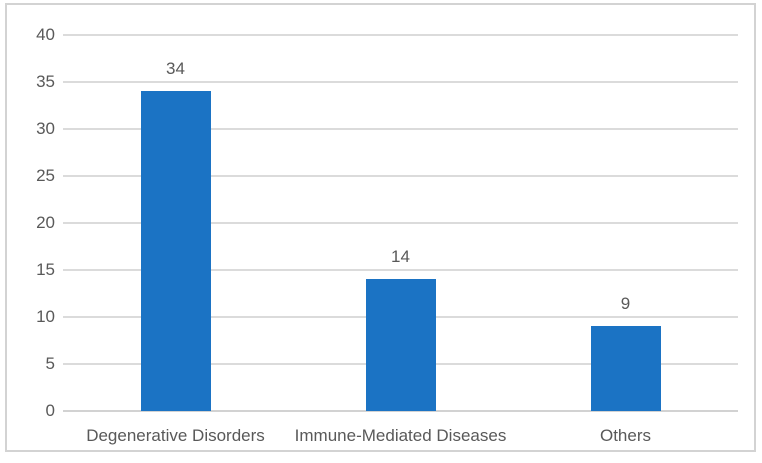  What do you see at coordinates (45, 316) in the screenshot?
I see `y-tick-label: 10` at bounding box center [45, 316].